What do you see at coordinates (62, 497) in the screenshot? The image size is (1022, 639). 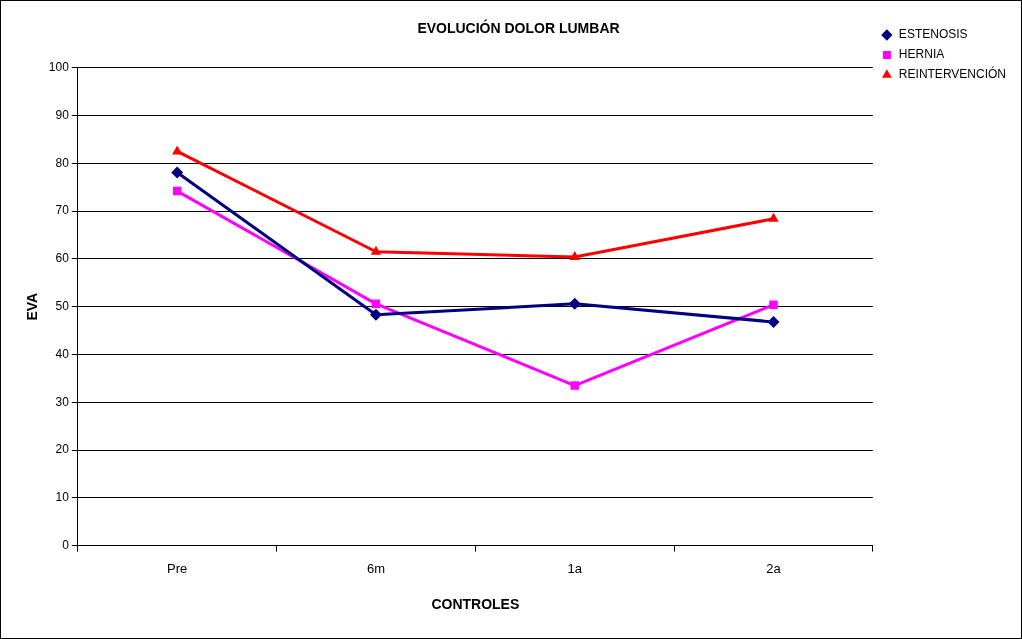 I see `y-tick-label: 10` at bounding box center [62, 497].